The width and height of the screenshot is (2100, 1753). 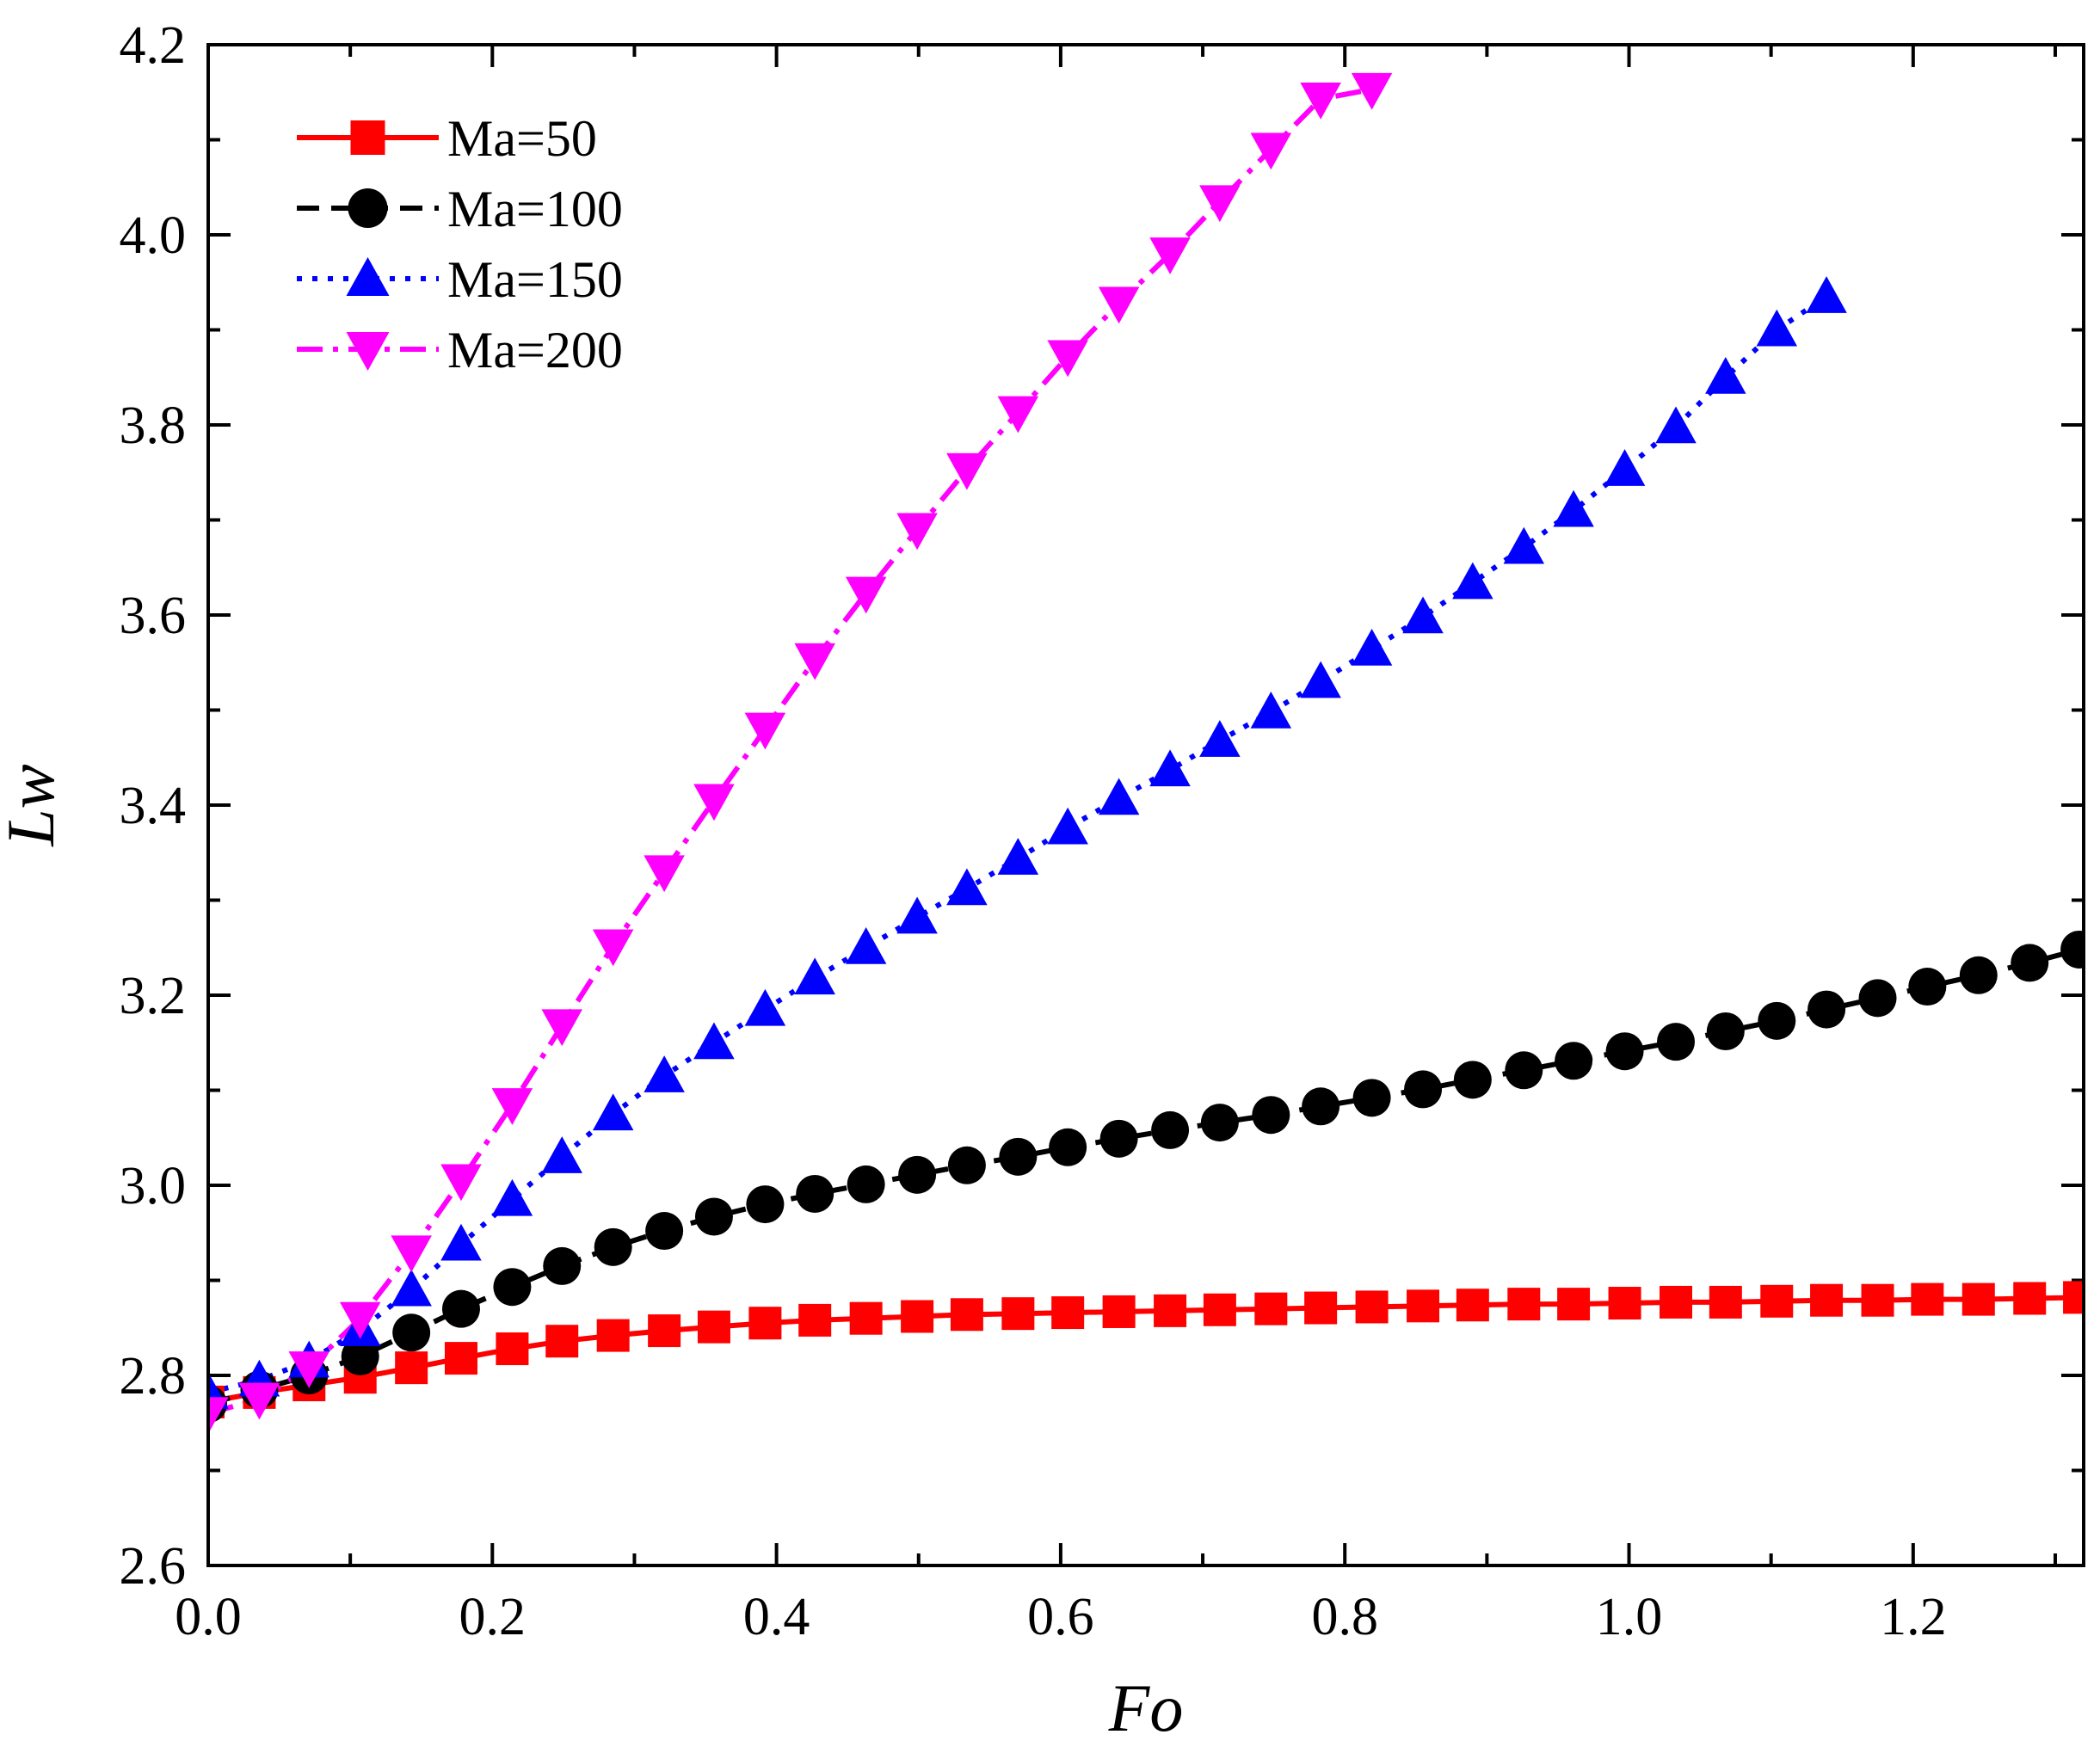 What do you see at coordinates (1629, 1617) in the screenshot?
I see `x-tick-label: 1.0` at bounding box center [1629, 1617].